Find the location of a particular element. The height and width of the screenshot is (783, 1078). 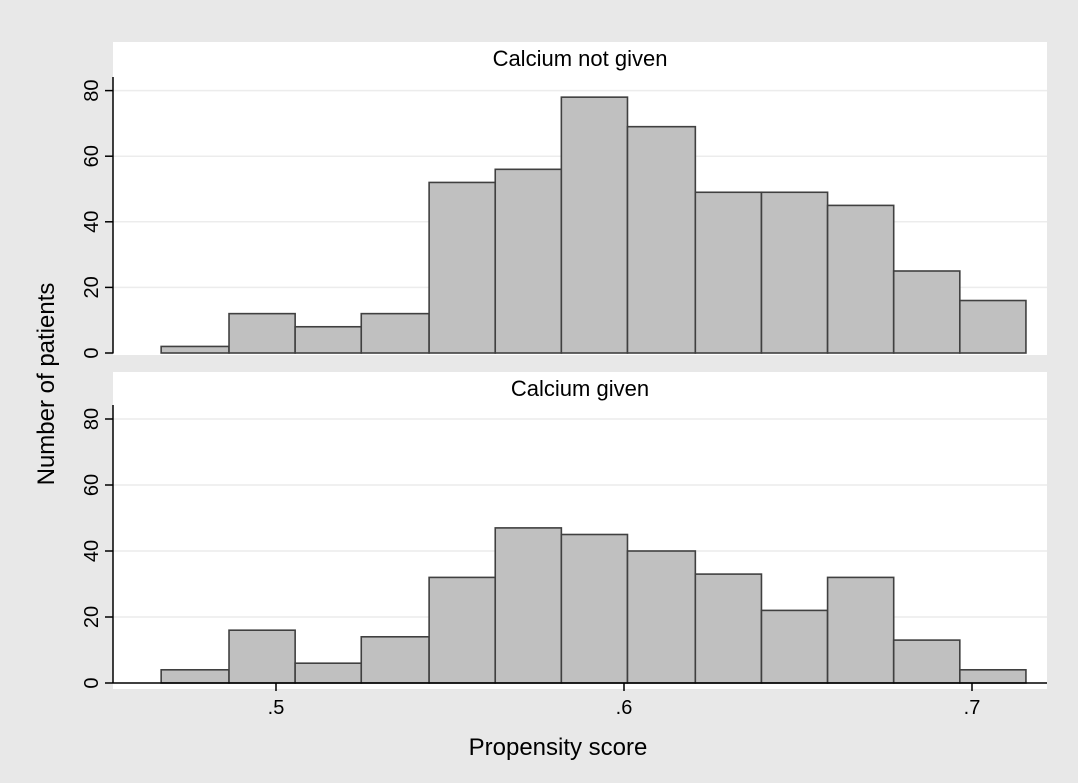

panel-title: Calcium given is located at coordinates (580, 388).